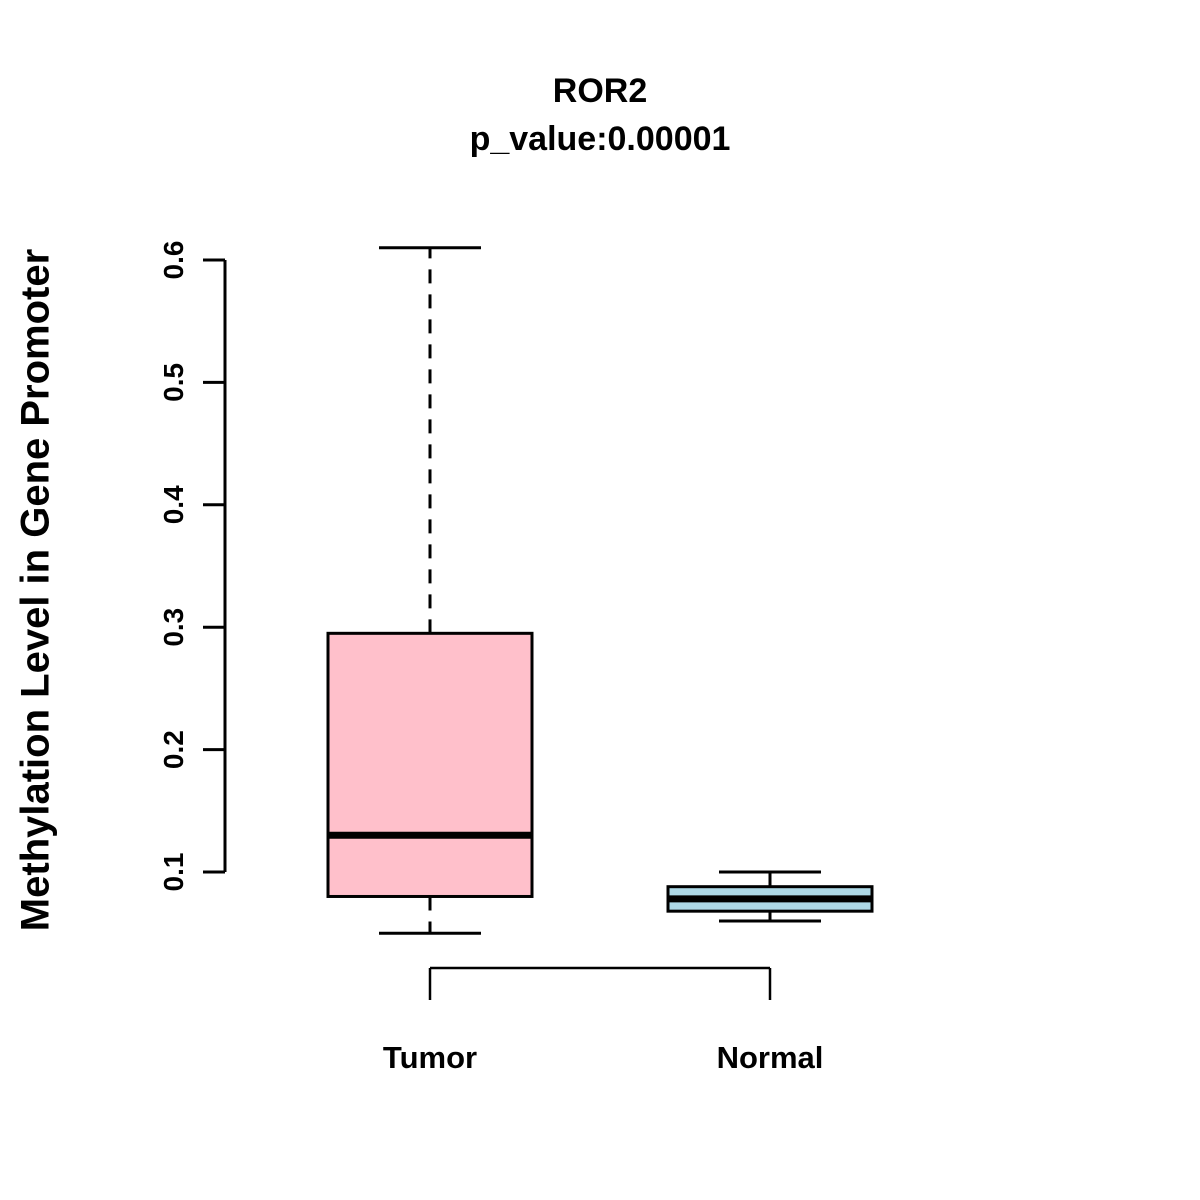  What do you see at coordinates (600, 91) in the screenshot?
I see `chart-title: ROR2` at bounding box center [600, 91].